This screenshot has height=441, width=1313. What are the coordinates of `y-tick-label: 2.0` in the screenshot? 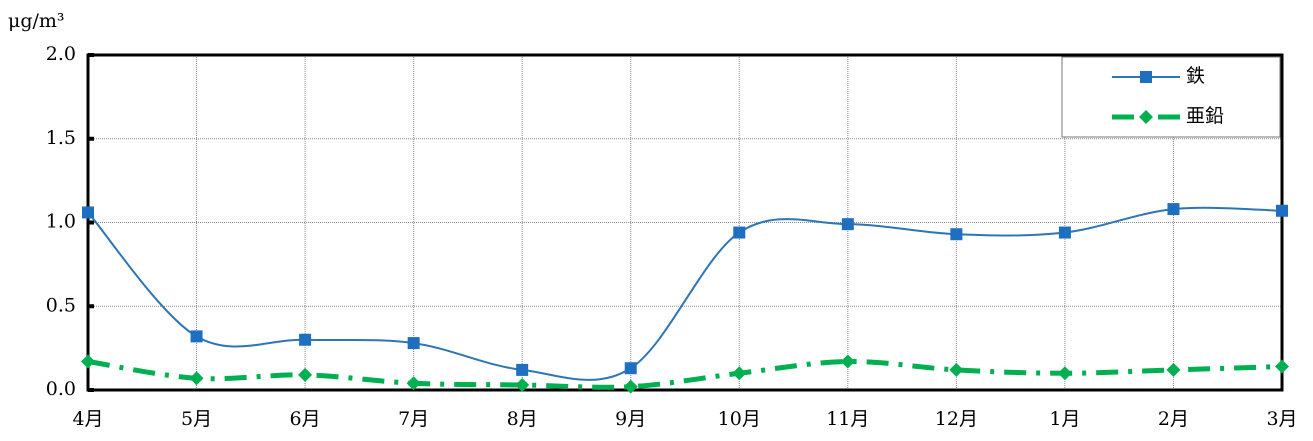 It's located at (61, 54).